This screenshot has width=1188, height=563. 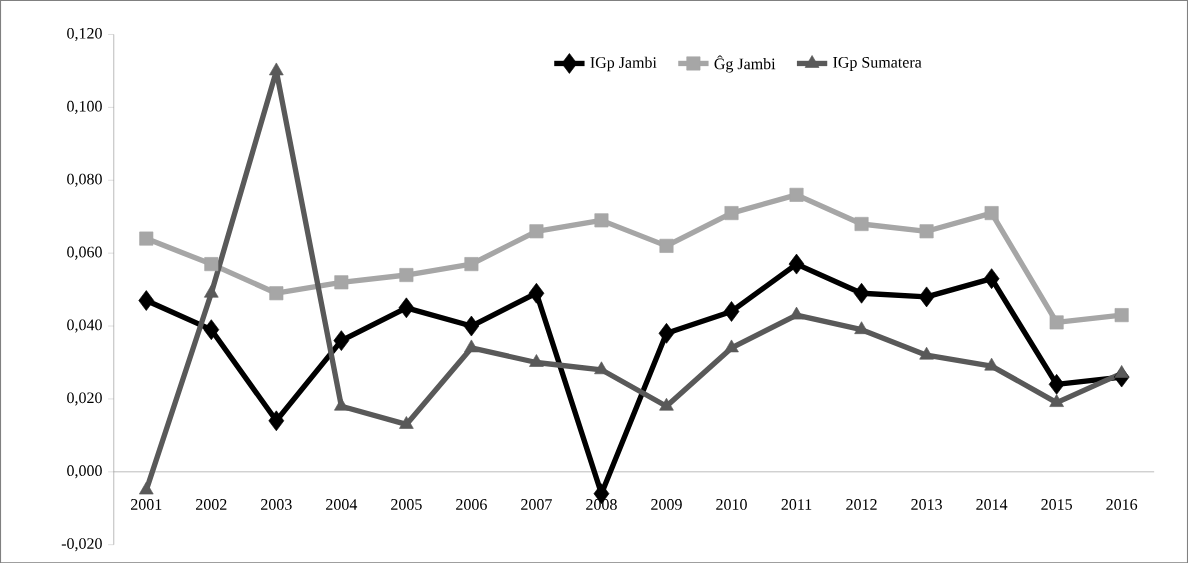 I want to click on x-tick-label: 2010, so click(x=731, y=504).